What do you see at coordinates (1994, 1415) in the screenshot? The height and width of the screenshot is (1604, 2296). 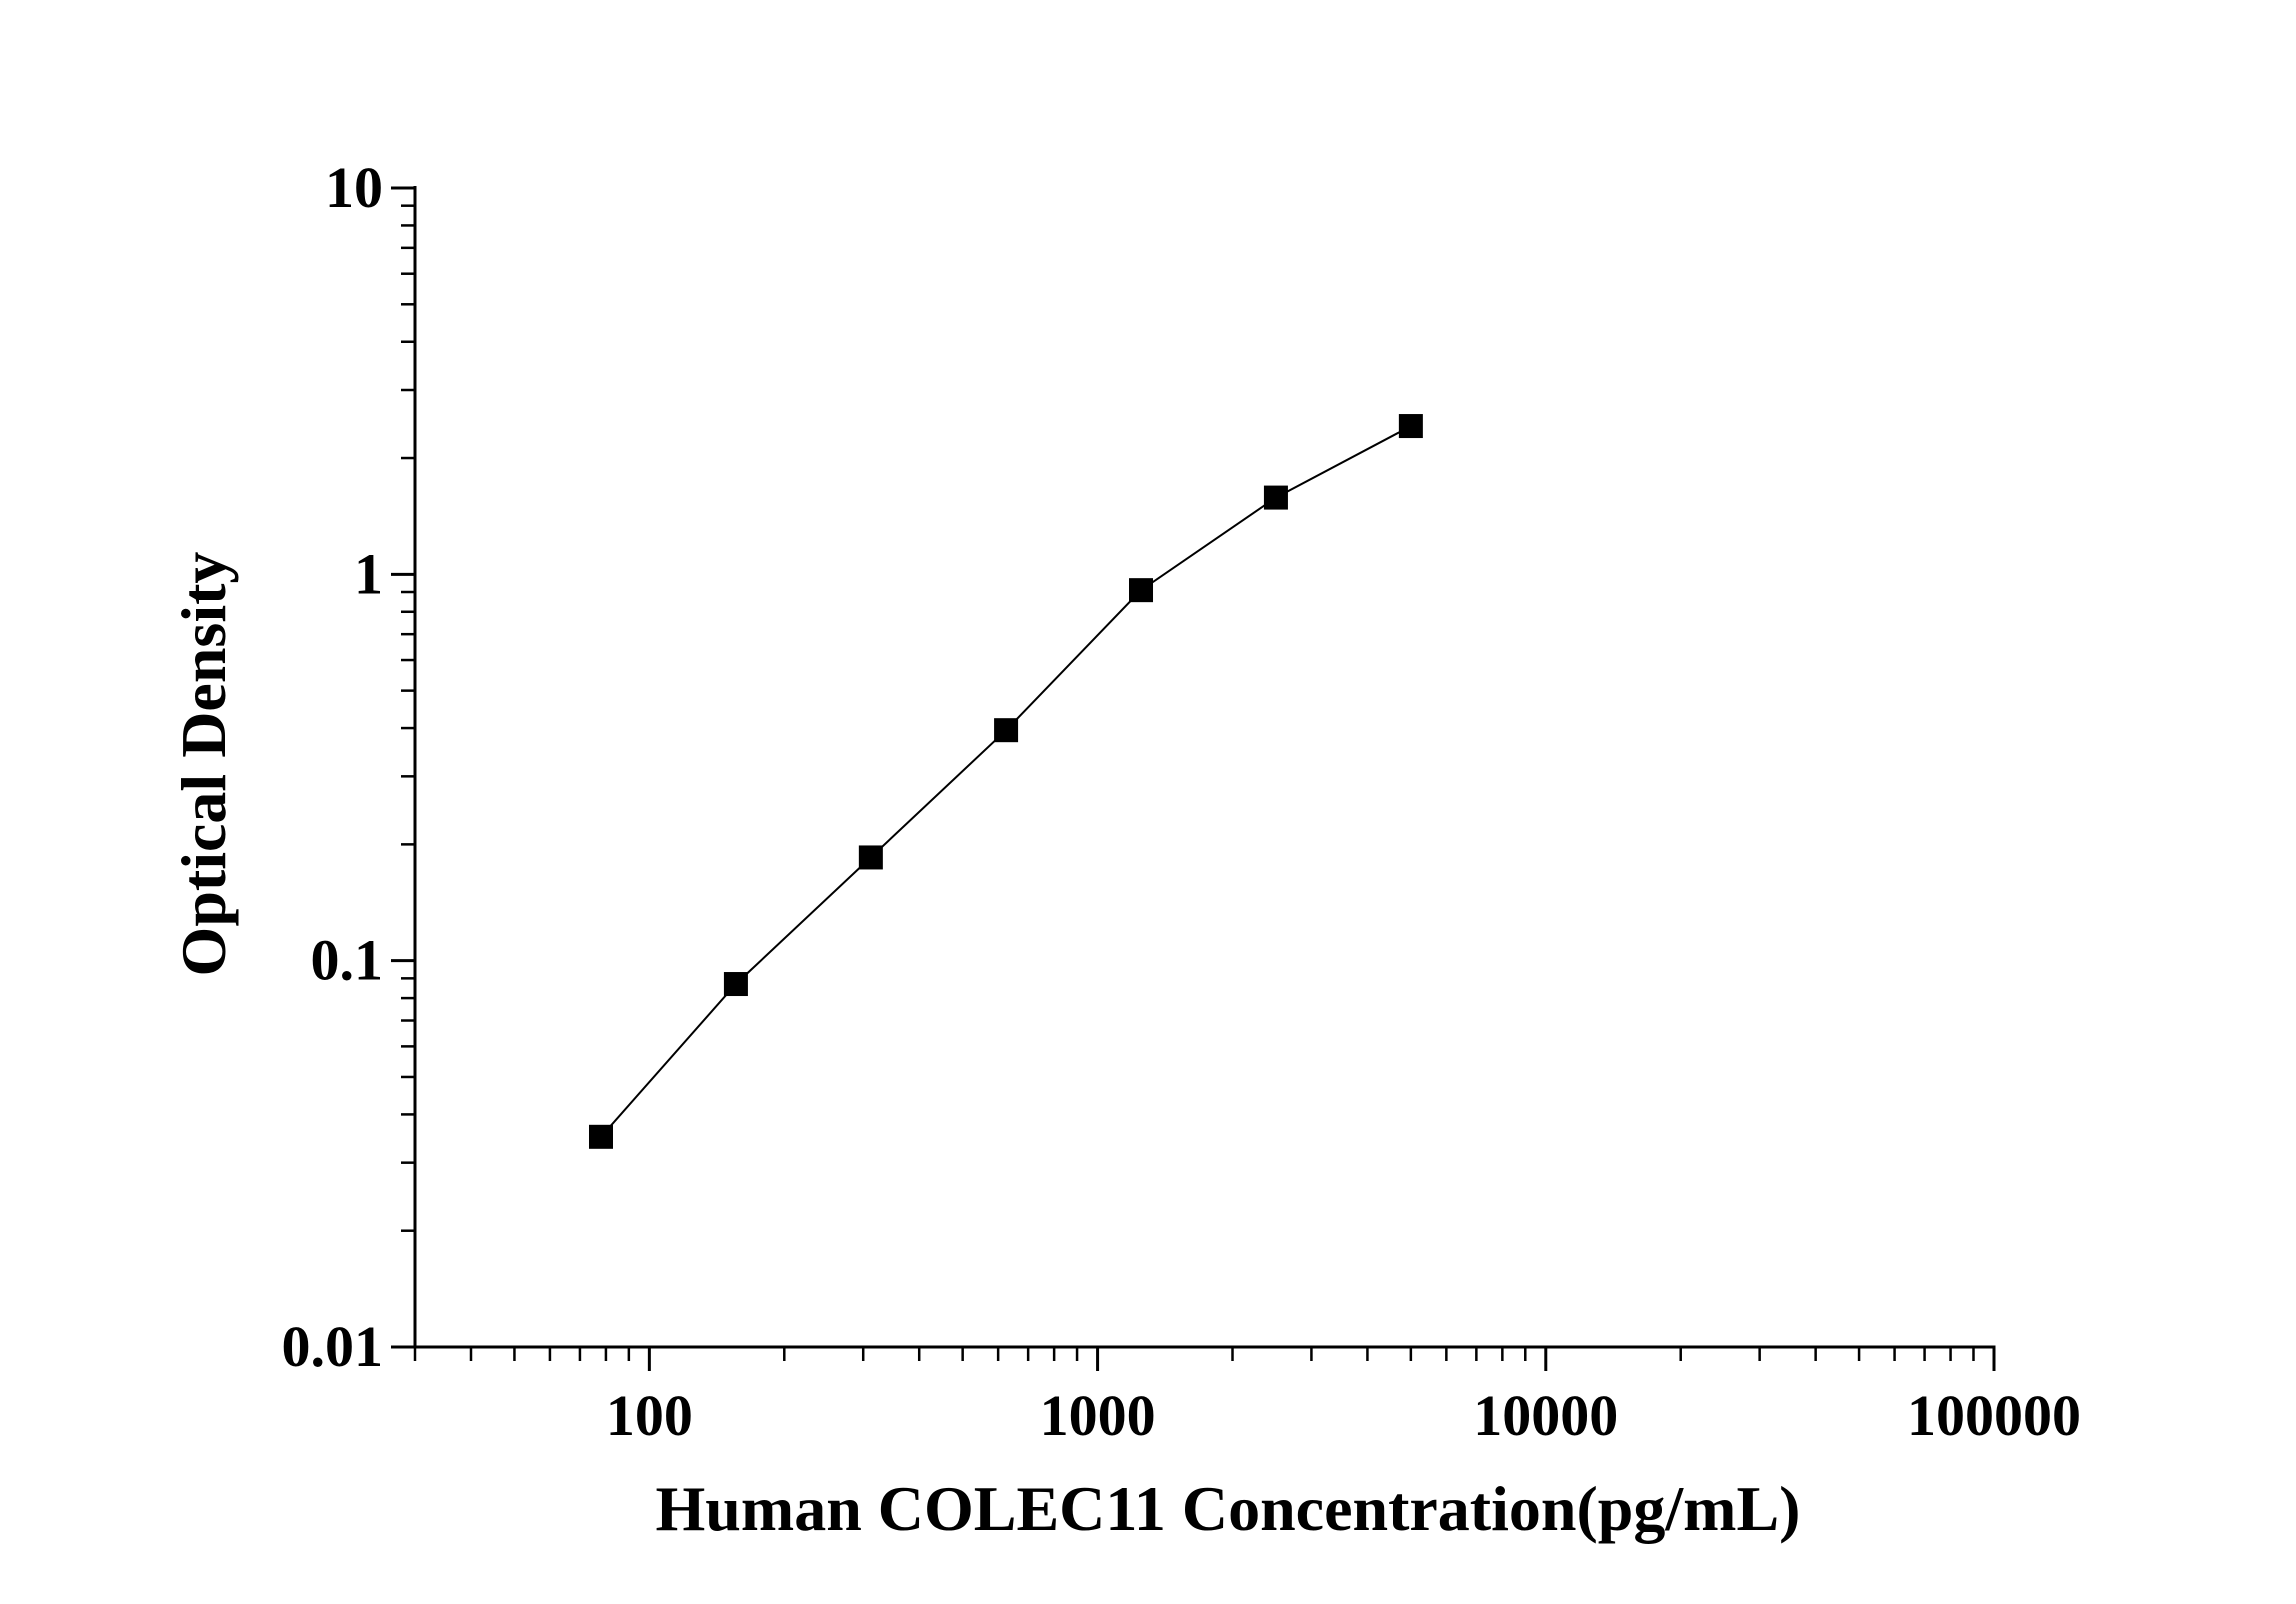 I see `x-tick-label: 100000` at bounding box center [1994, 1415].